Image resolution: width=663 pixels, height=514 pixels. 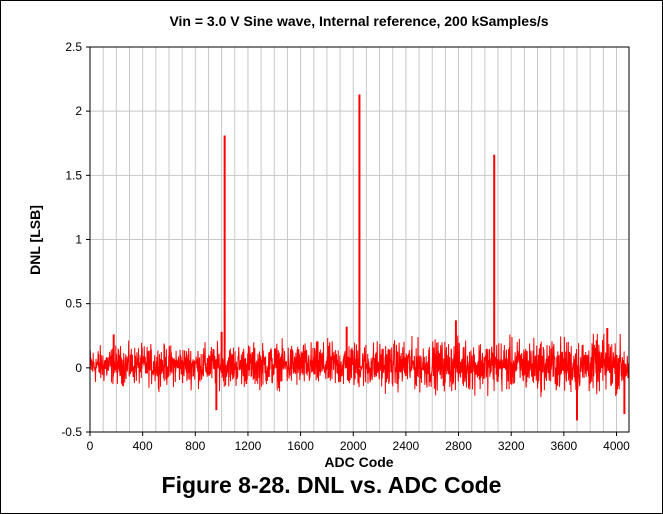 I want to click on x-axis-ticks: 0 400 800 1200 1600 2000 2400 2800 3200 3600 4000, so click(x=358, y=442).